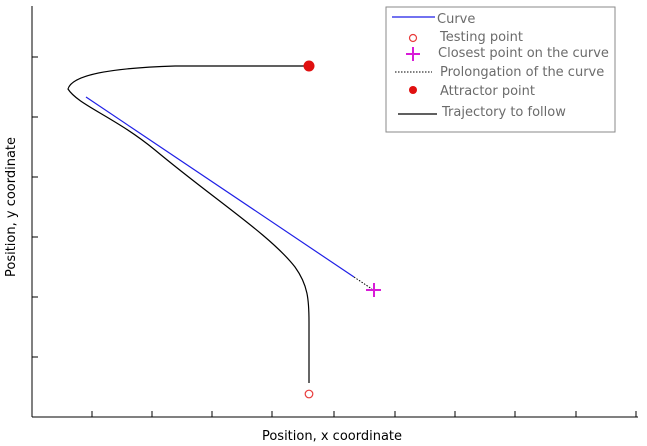 This screenshot has width=647, height=446. Describe the element at coordinates (11, 207) in the screenshot. I see `y-axis-title: Position, y coordinate` at that location.